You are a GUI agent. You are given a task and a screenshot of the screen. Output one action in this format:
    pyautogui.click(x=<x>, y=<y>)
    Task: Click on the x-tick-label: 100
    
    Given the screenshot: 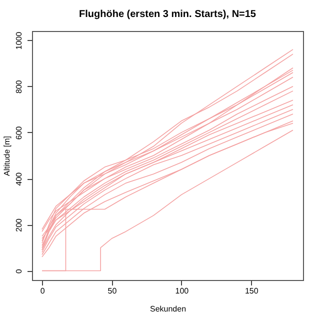 What is the action you would take?
    pyautogui.click(x=182, y=291)
    